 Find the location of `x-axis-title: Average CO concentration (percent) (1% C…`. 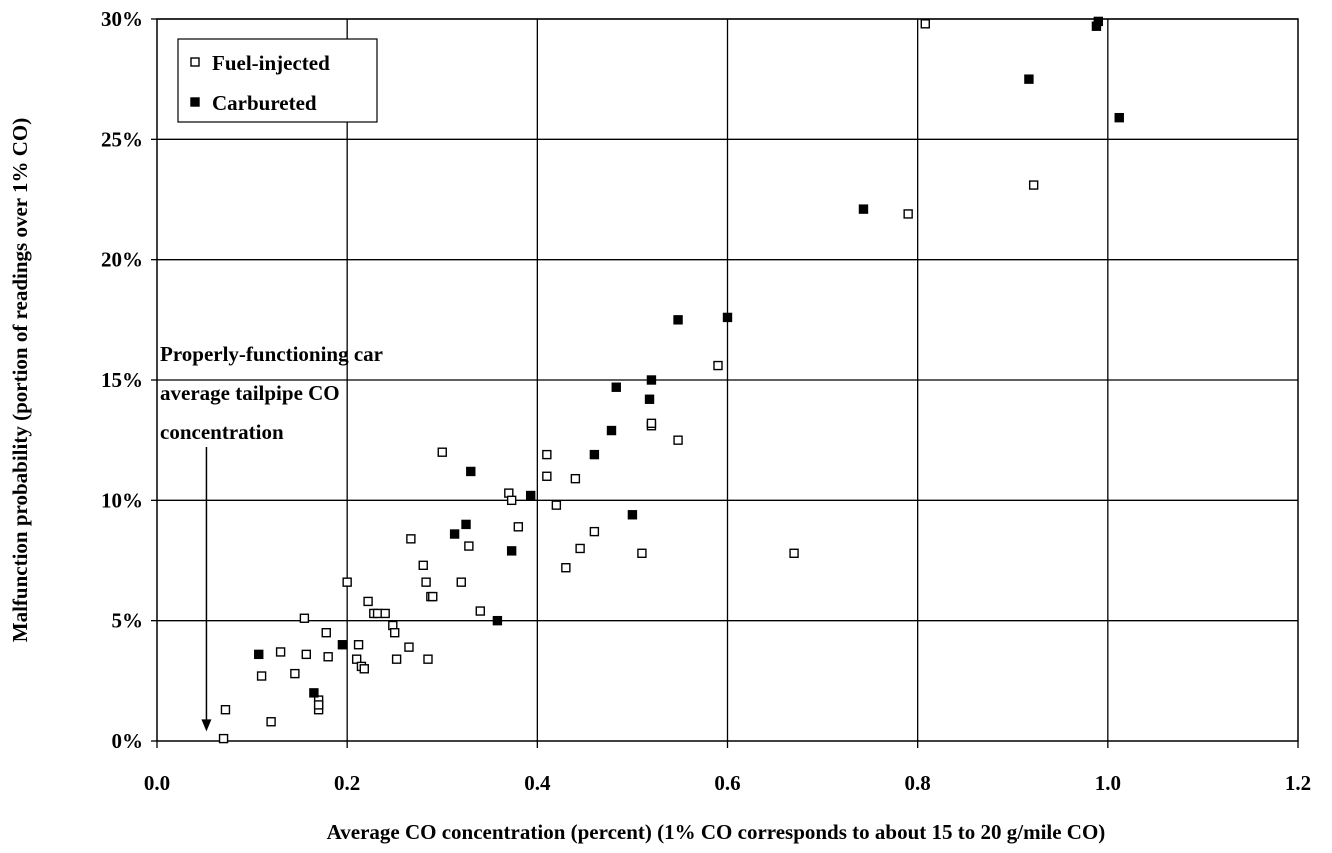

x-axis-title: Average CO concentration (percent) (1% C… is located at coordinates (716, 832).